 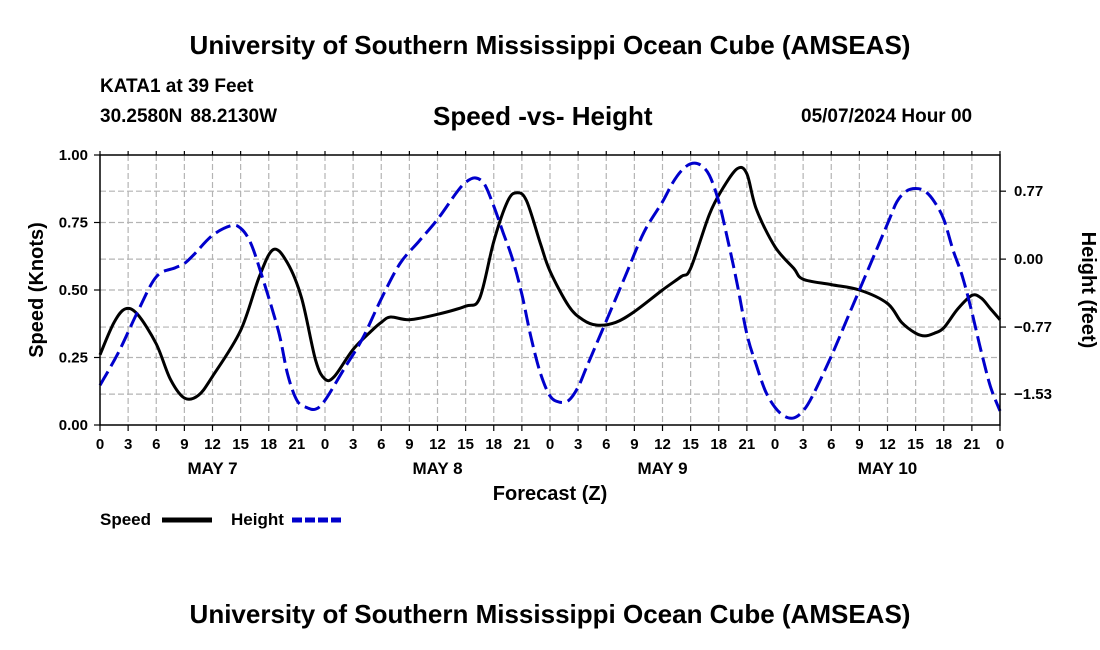 I want to click on legend-height-label: Height, so click(x=257, y=519).